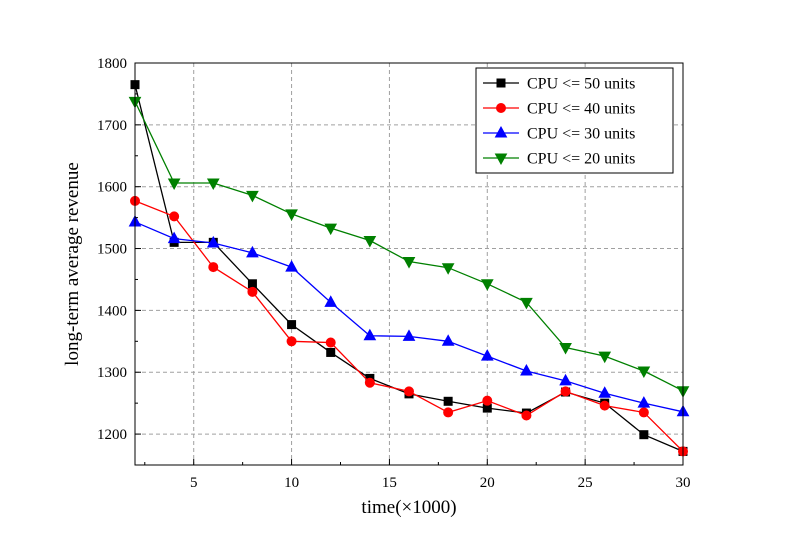  I want to click on y-tick-label: 1300, so click(112, 373).